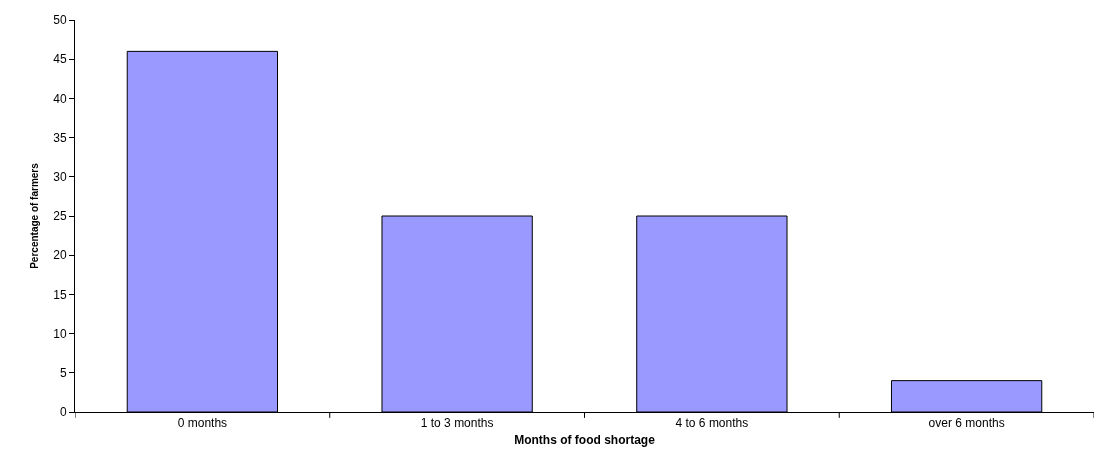  What do you see at coordinates (712, 423) in the screenshot?
I see `x-tick-label: 4 to 6 months` at bounding box center [712, 423].